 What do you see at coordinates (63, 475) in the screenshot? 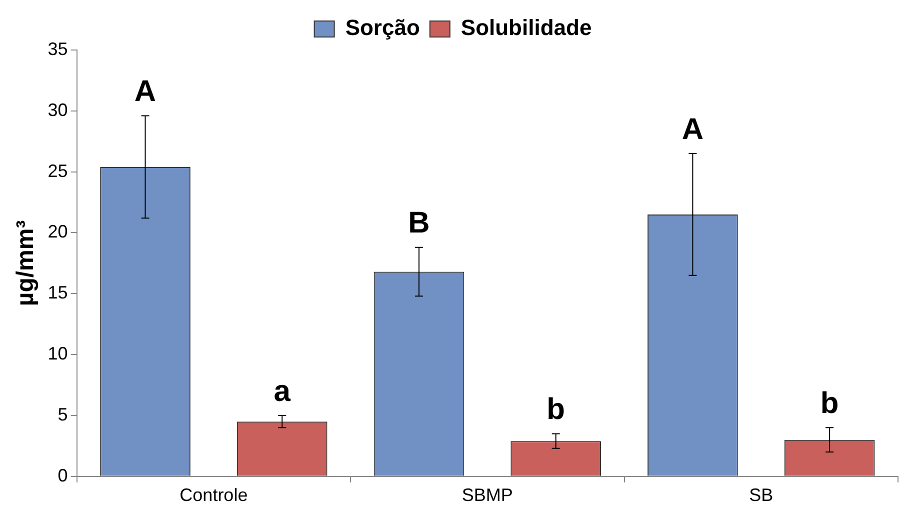
I see `y-tick-label: 0` at bounding box center [63, 475].